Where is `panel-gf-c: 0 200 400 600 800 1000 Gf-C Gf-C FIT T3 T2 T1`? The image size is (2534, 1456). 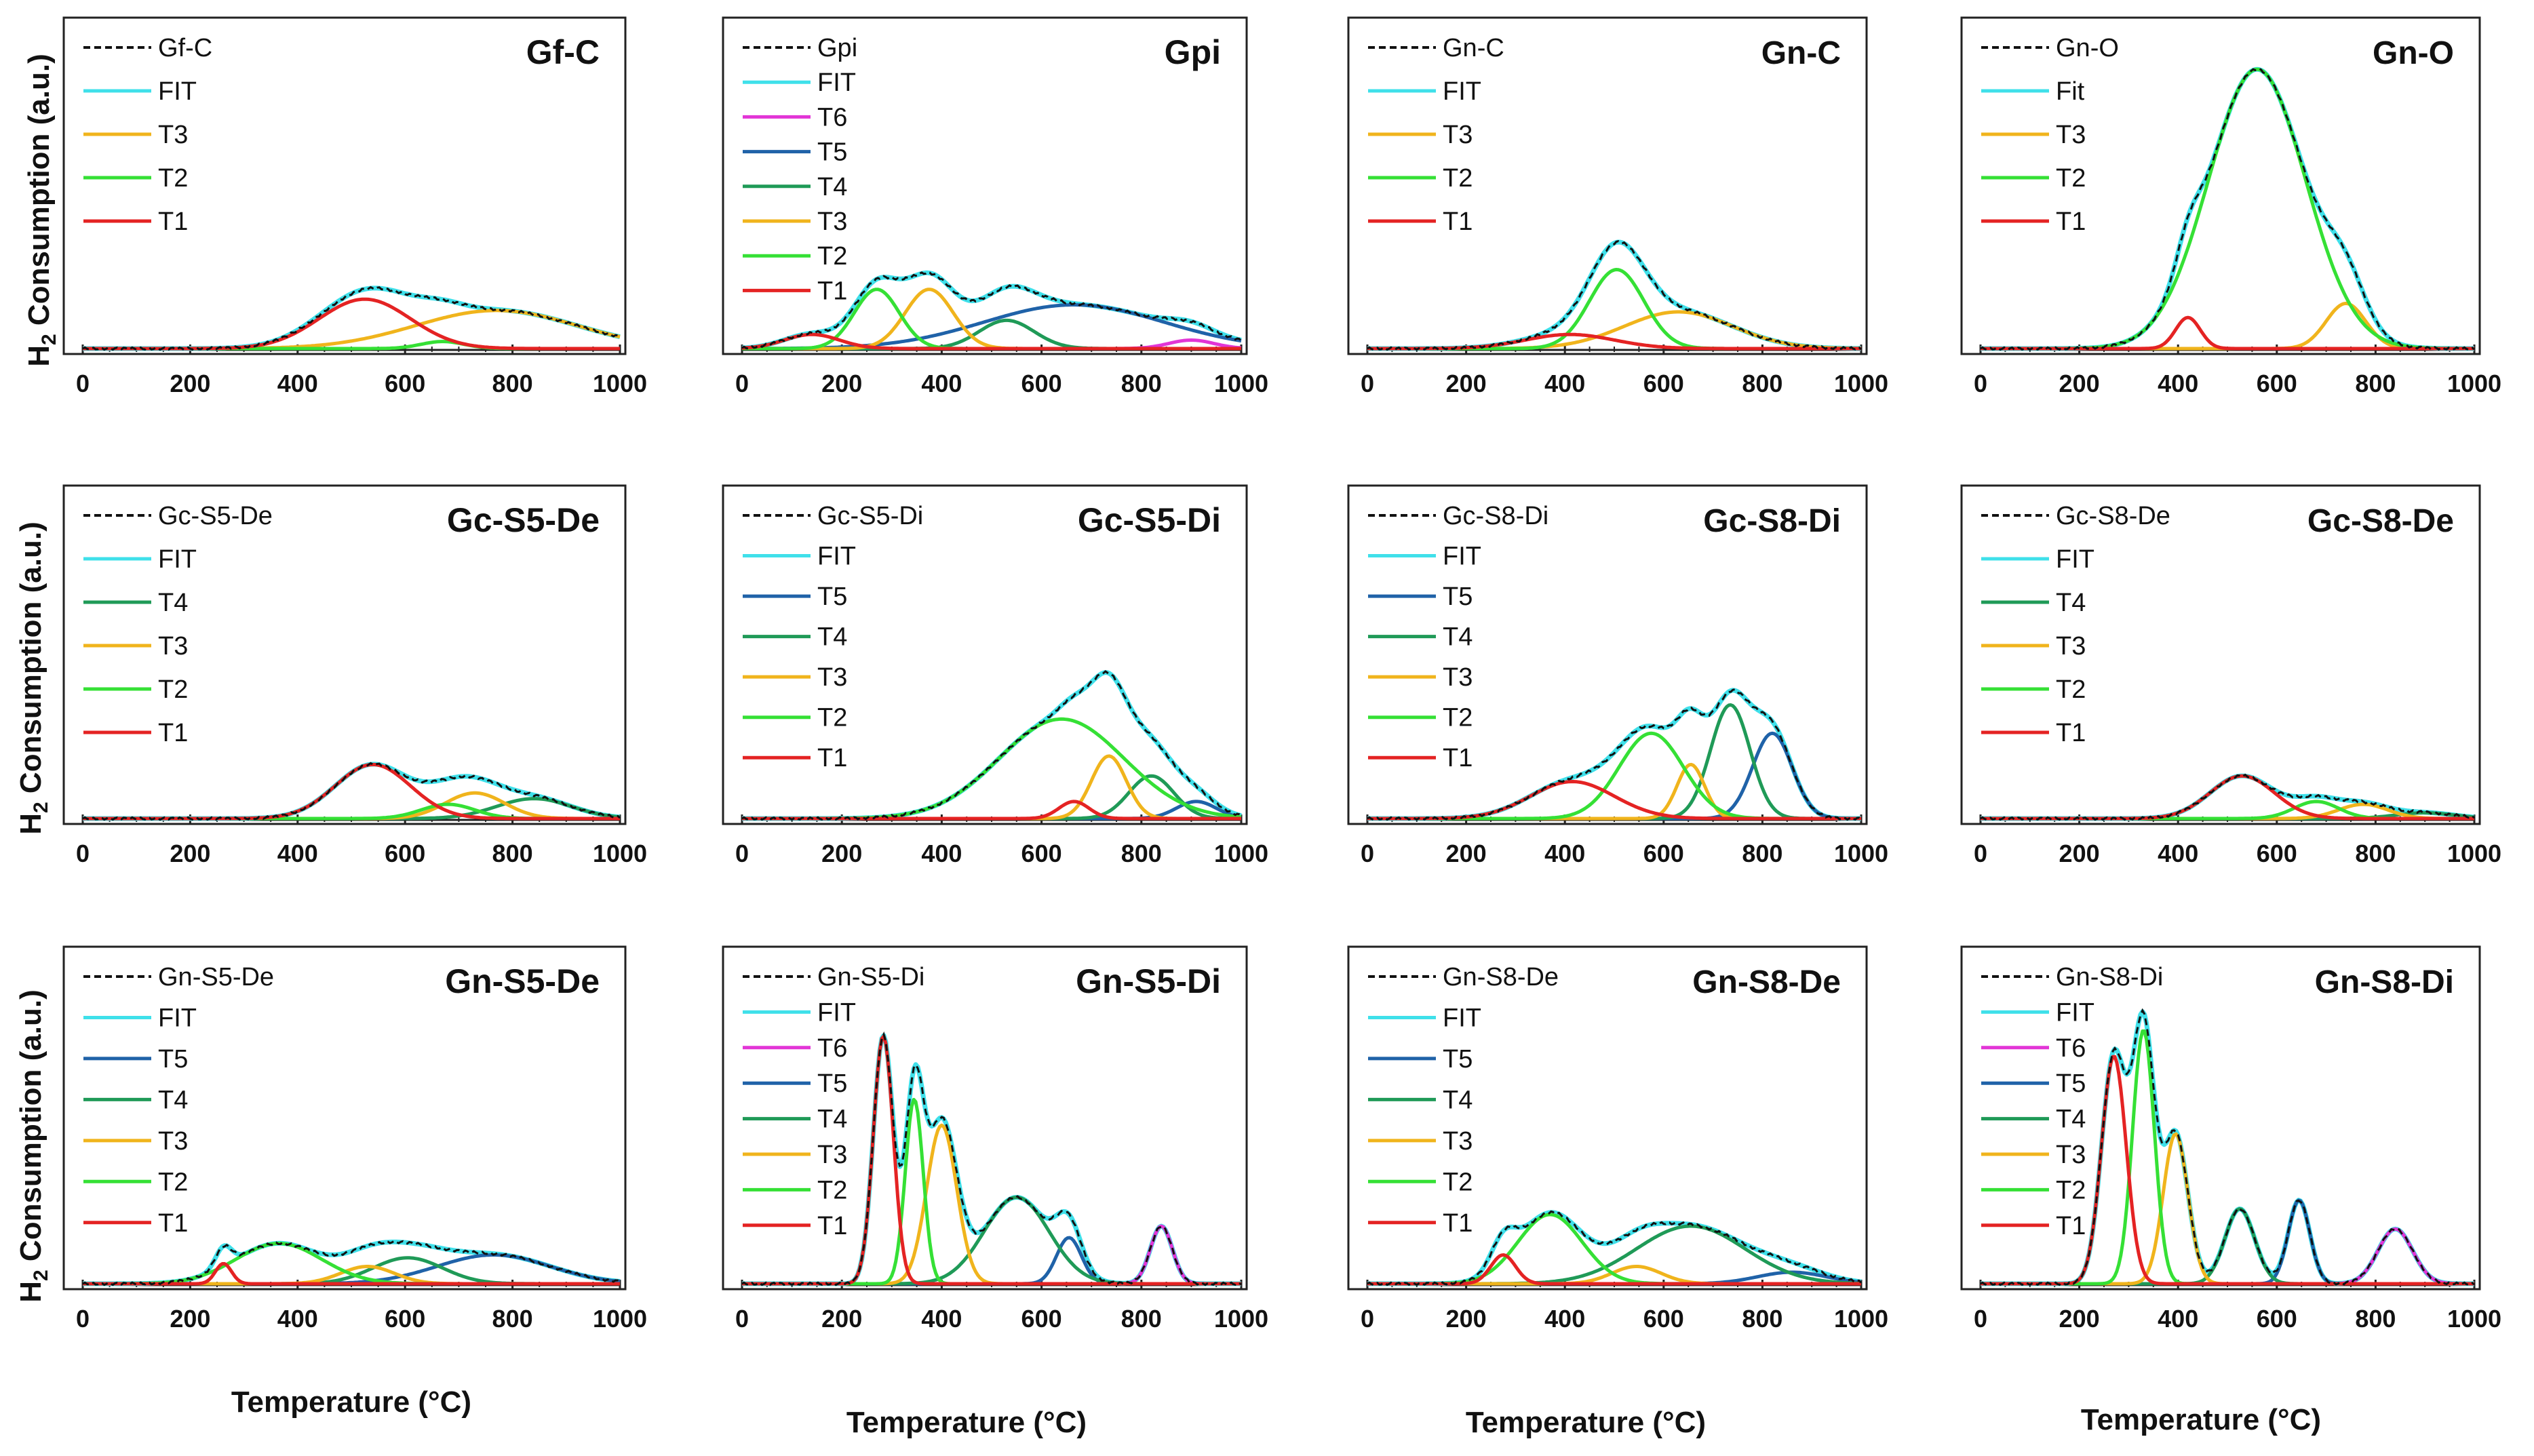 panel-gf-c: 0 200 400 600 800 1000 Gf-C Gf-C FIT T3 T2 T1 is located at coordinates (355, 206).